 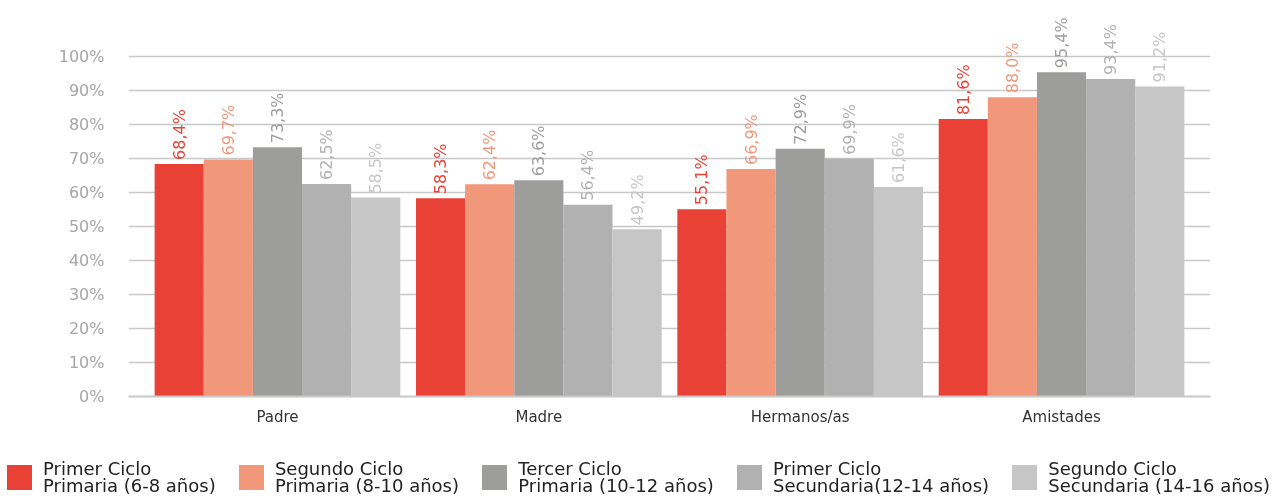 I want to click on data-label: 91,2%, so click(x=1160, y=57).